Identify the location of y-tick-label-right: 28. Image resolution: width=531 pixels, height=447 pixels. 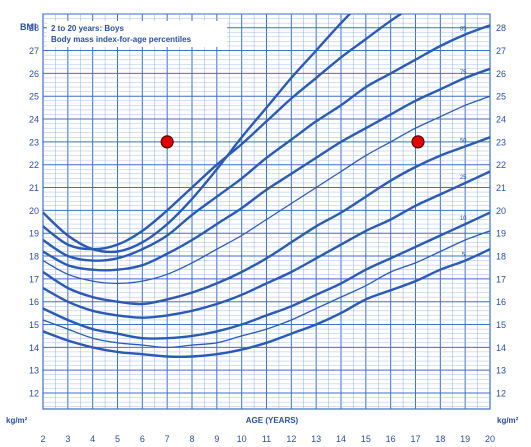
(501, 28).